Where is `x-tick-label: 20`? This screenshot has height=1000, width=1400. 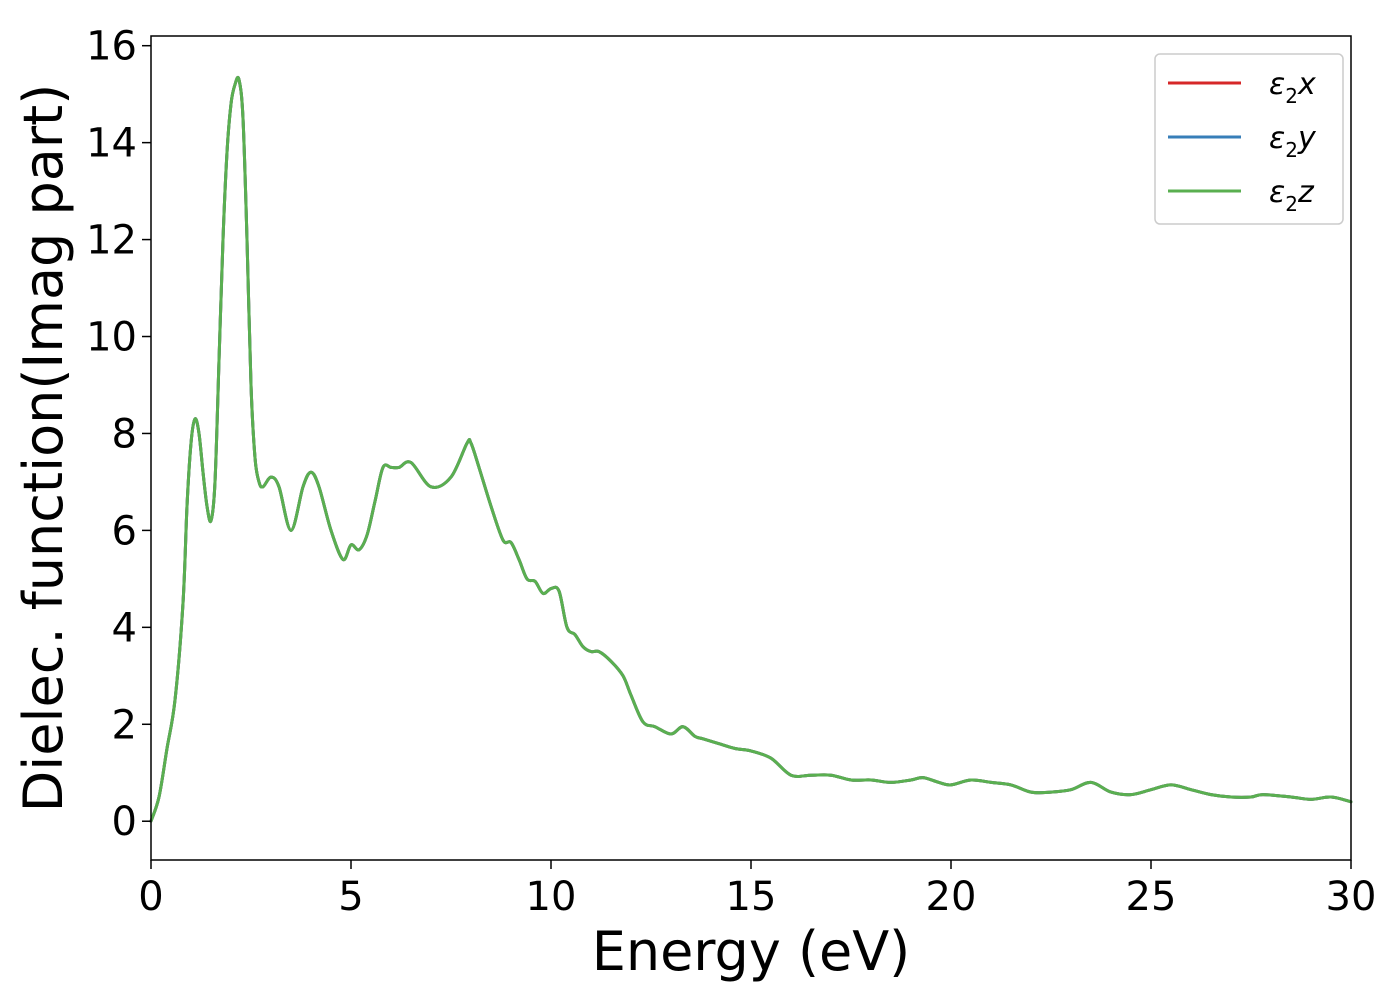
x-tick-label: 20 is located at coordinates (951, 897).